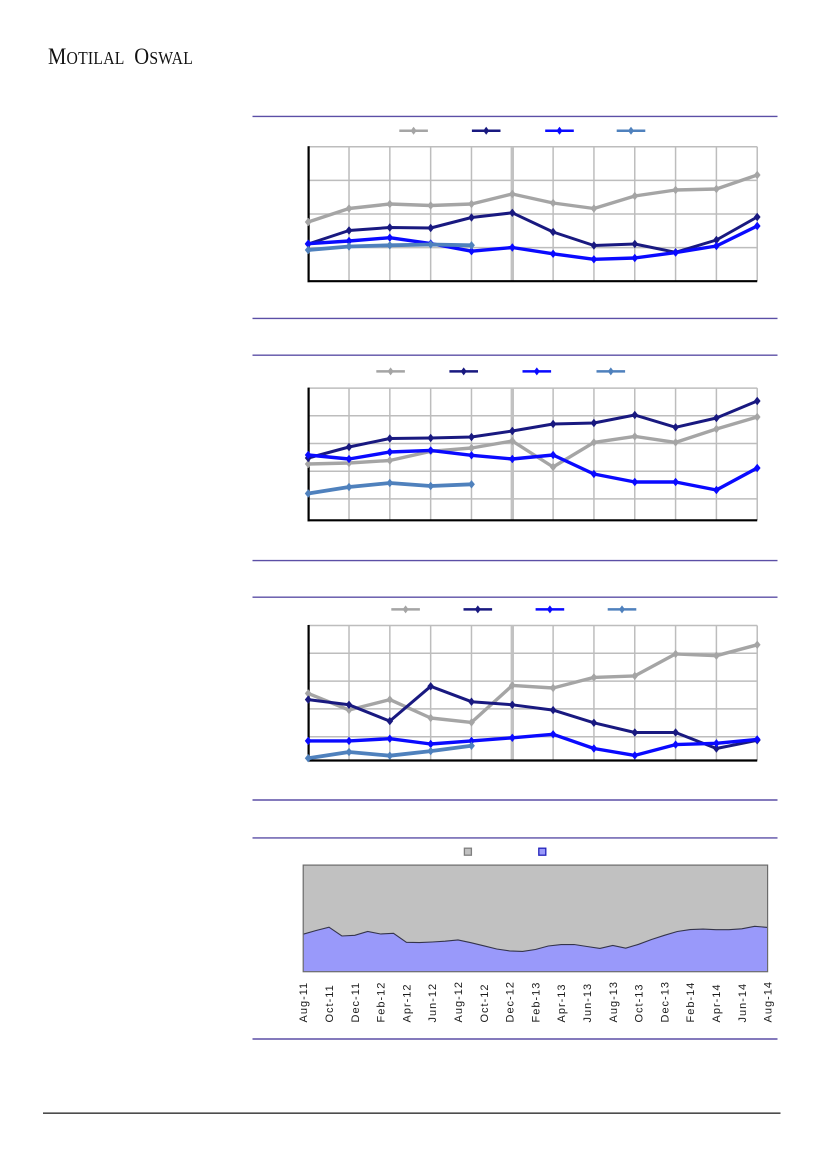 The height and width of the screenshot is (1169, 827). Describe the element at coordinates (743, 1003) in the screenshot. I see `svg-text: Jun-14` at that location.